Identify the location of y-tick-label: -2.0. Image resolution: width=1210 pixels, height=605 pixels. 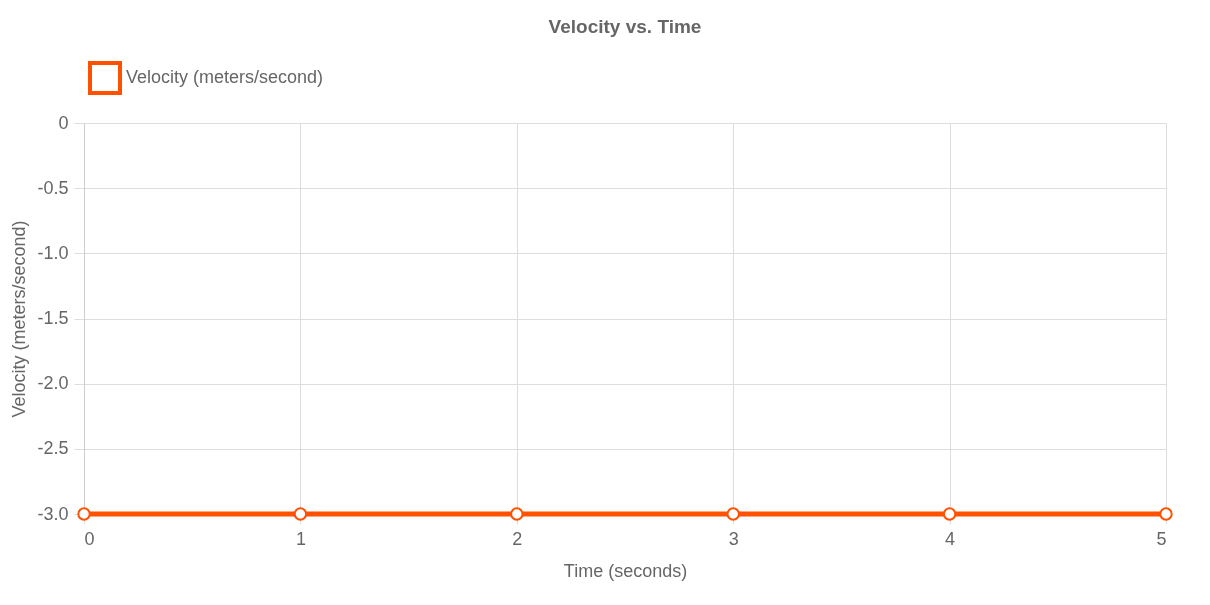
(53, 383).